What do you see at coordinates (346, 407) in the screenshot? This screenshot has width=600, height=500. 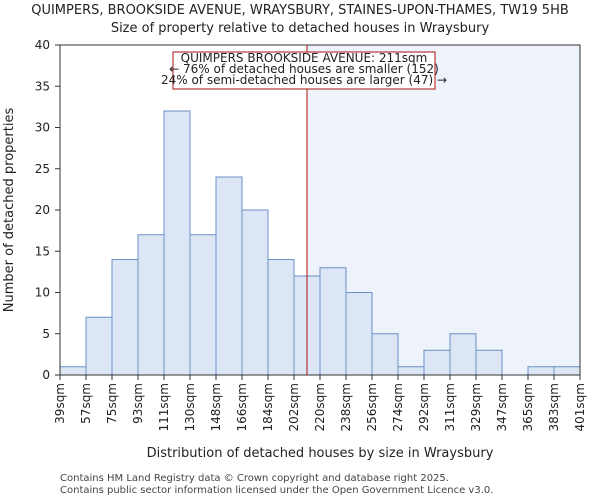 I see `x-tick-label: 238sqm` at bounding box center [346, 407].